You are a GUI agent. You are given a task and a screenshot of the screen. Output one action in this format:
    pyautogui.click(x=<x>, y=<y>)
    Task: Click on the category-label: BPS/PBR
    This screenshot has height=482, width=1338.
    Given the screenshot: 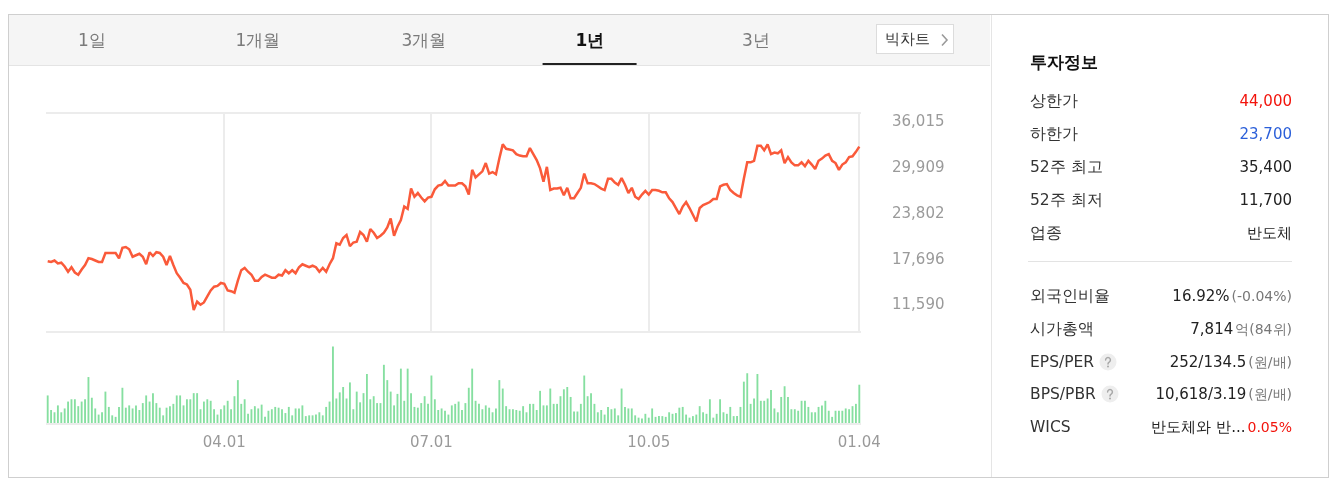 What is the action you would take?
    pyautogui.click(x=1063, y=394)
    